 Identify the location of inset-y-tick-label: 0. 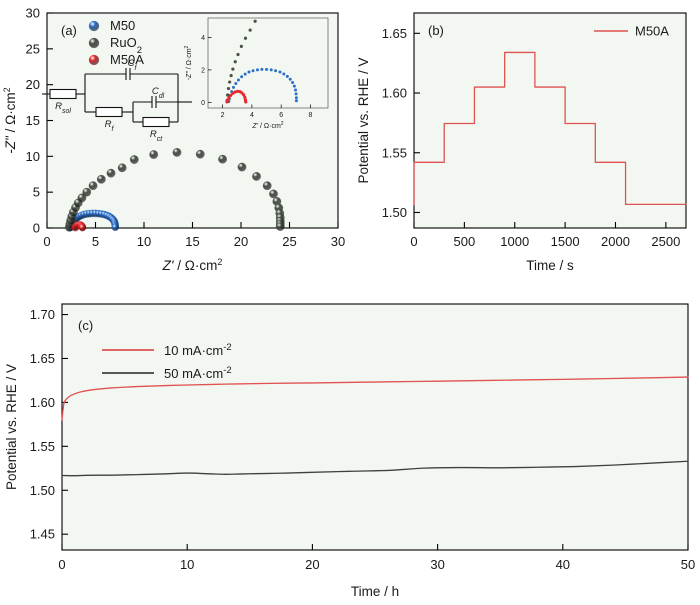
(203, 103).